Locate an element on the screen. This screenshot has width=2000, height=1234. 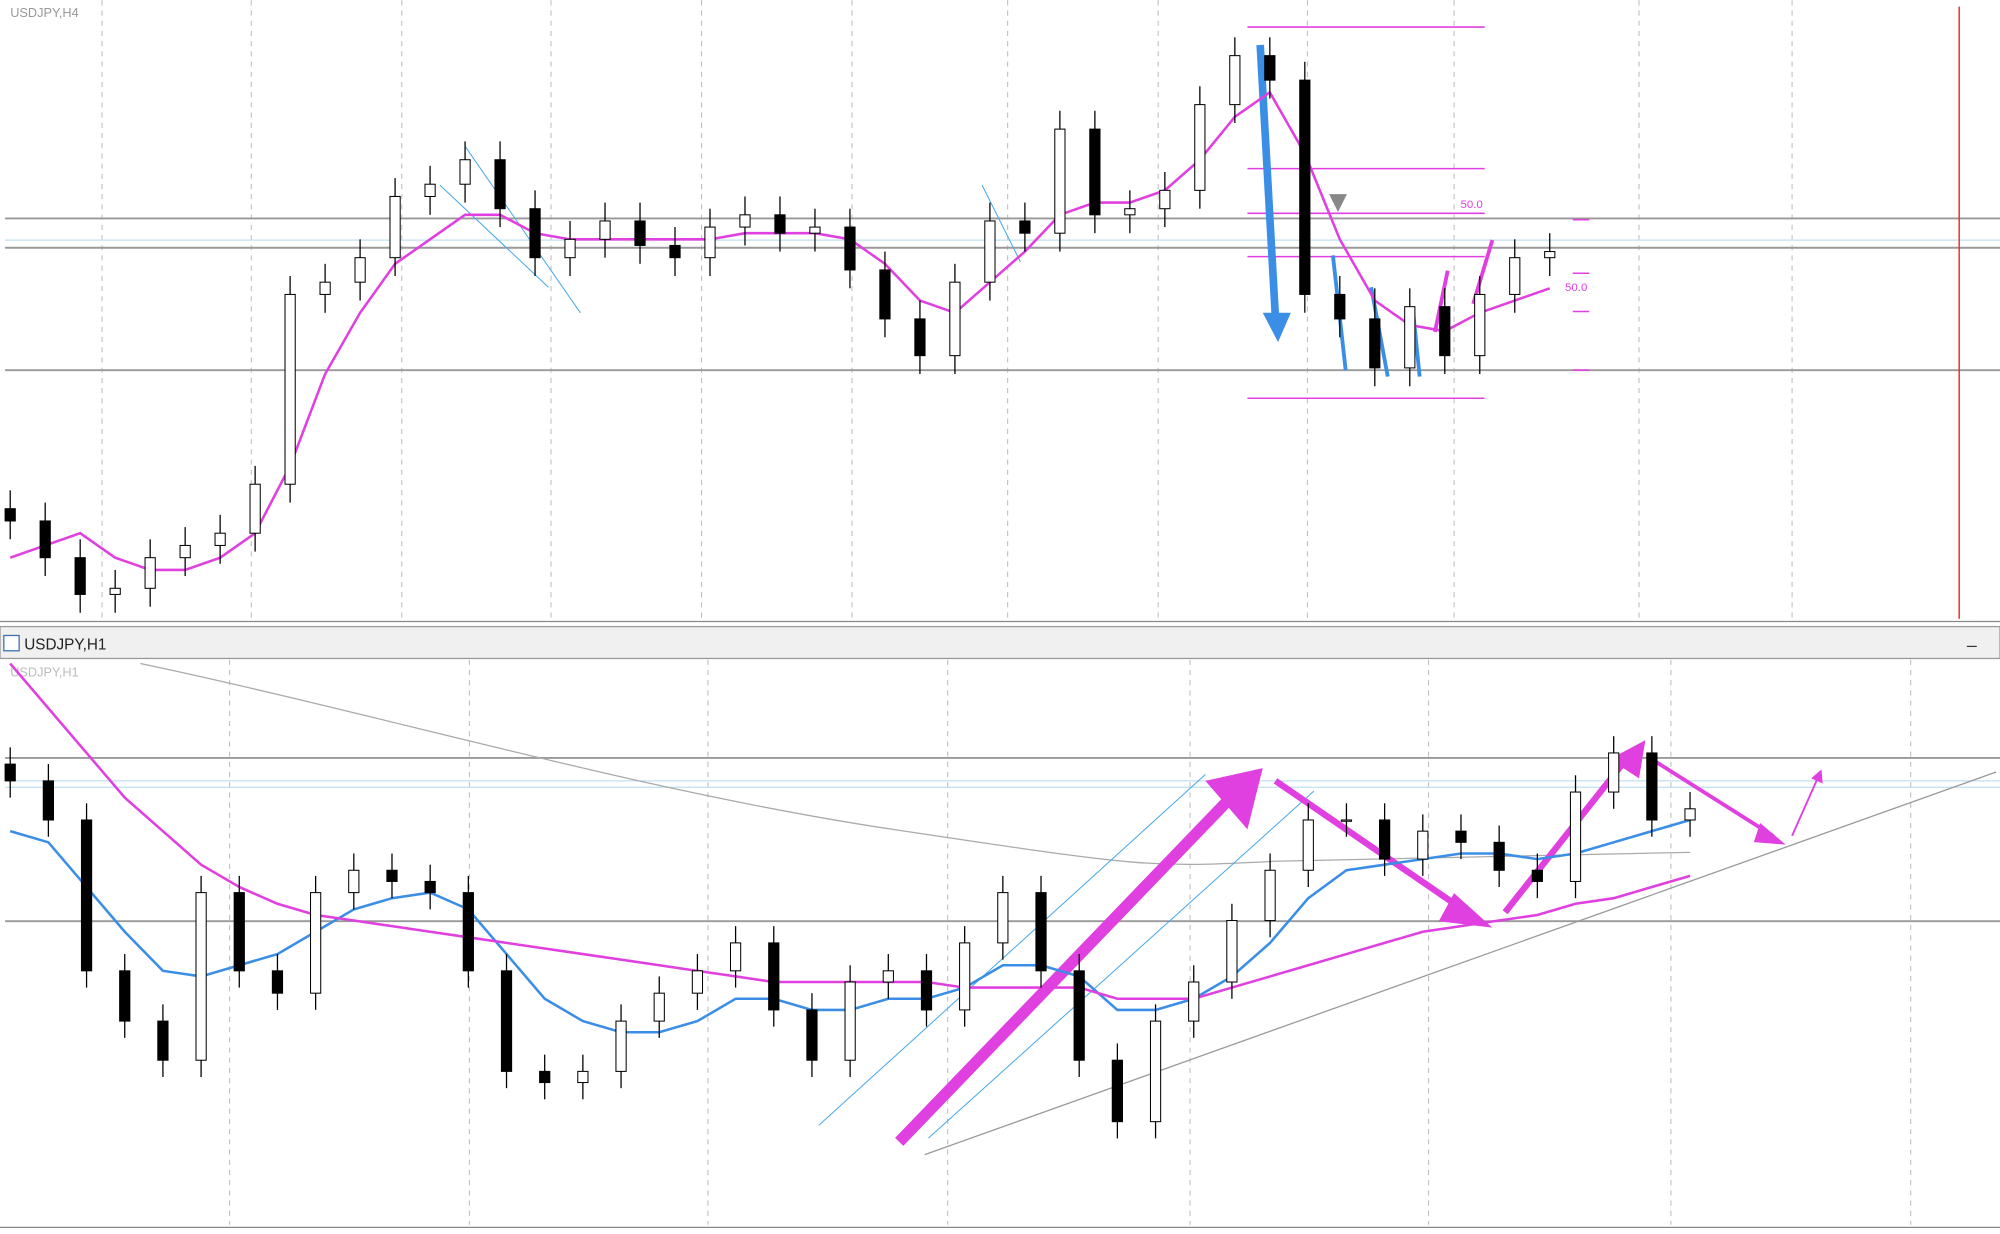
window-icon is located at coordinates (11, 643).